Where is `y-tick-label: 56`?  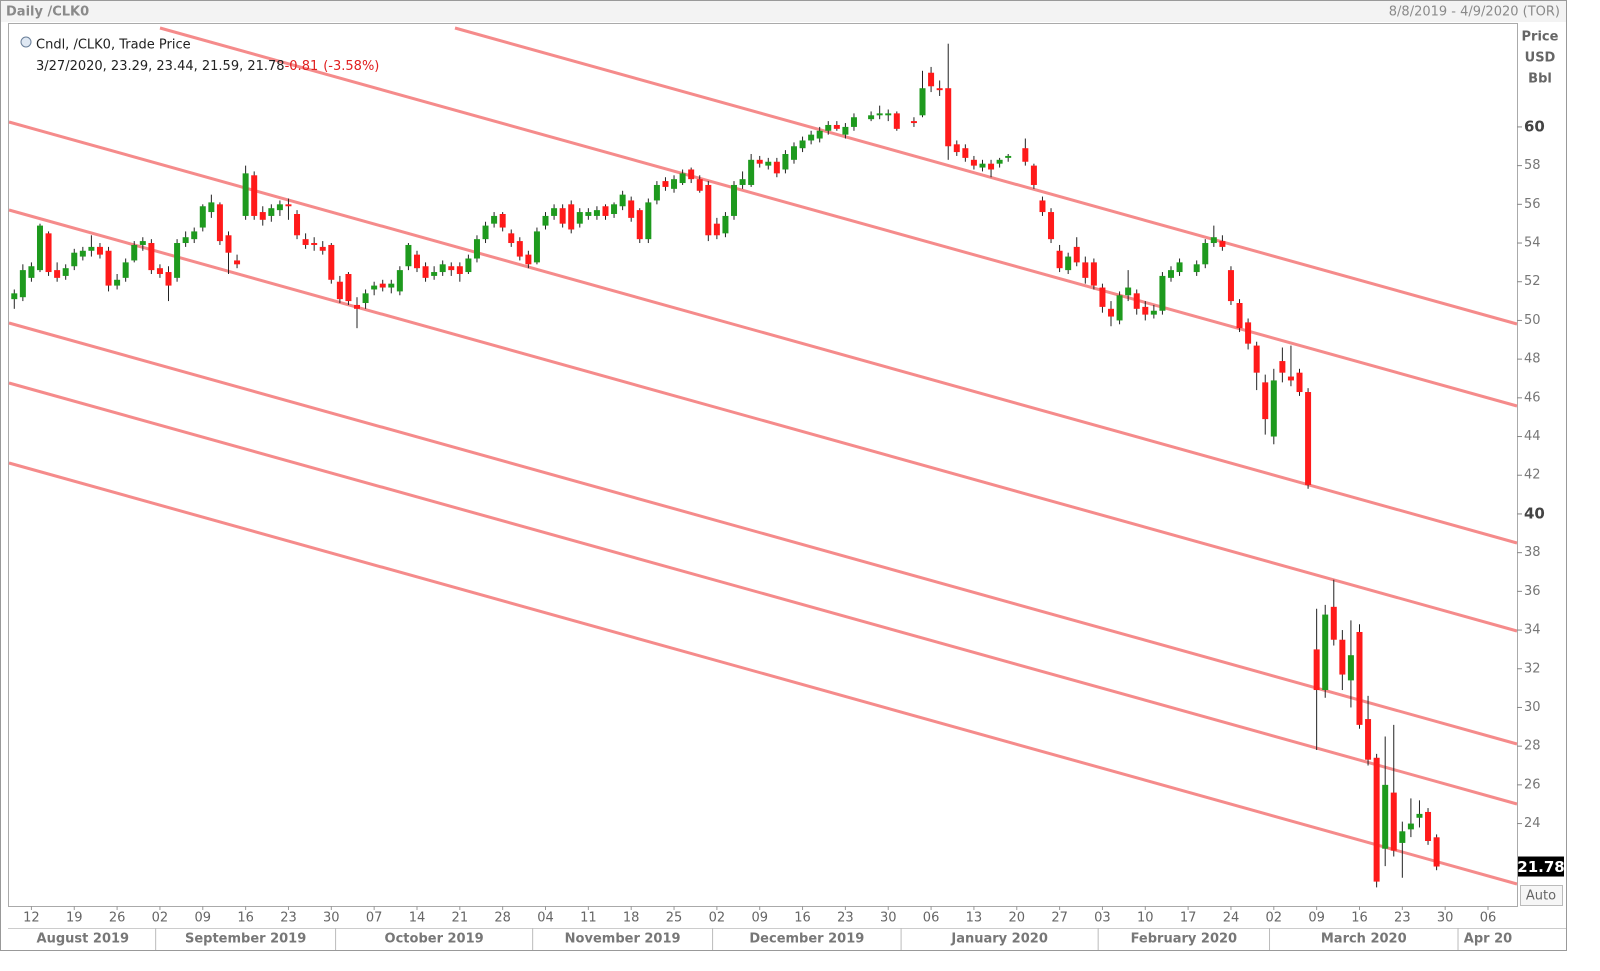 y-tick-label: 56 is located at coordinates (1532, 204).